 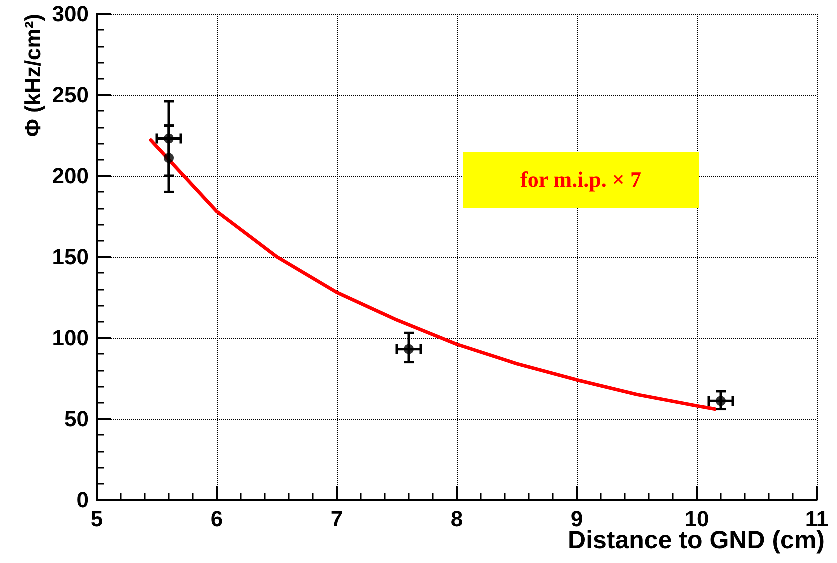 I want to click on y-tick-label: 100, so click(x=70, y=338).